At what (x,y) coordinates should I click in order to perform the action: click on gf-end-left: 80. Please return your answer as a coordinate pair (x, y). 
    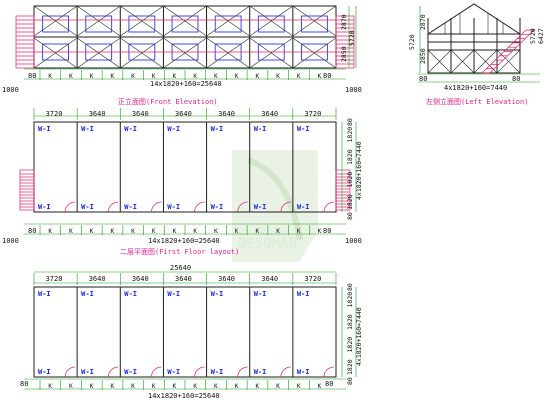
    Looking at the image, I should click on (24, 384).